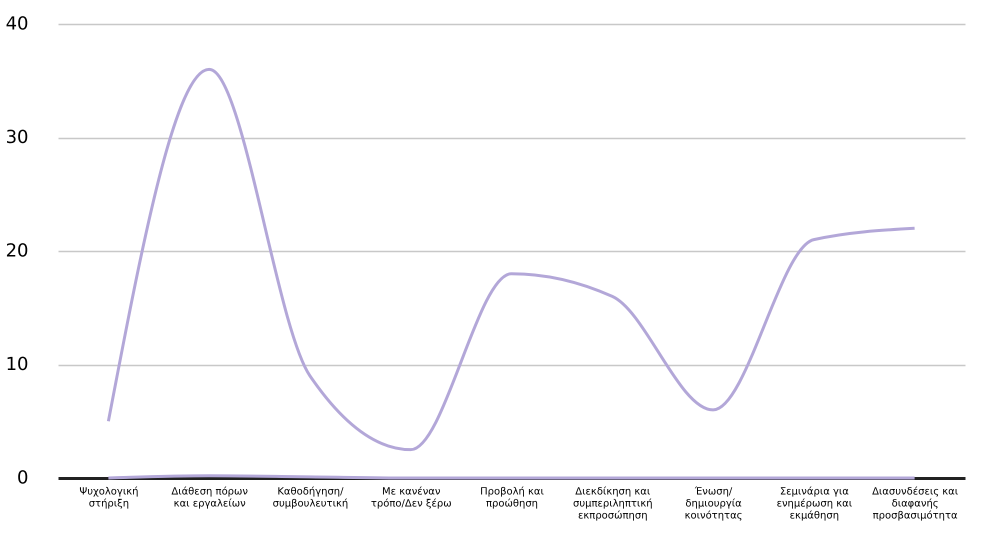 Image resolution: width=989 pixels, height=538 pixels. What do you see at coordinates (411, 498) in the screenshot?
I see `x-tick-label: Με κανέναν τρόπο/Δεν ξέρω` at bounding box center [411, 498].